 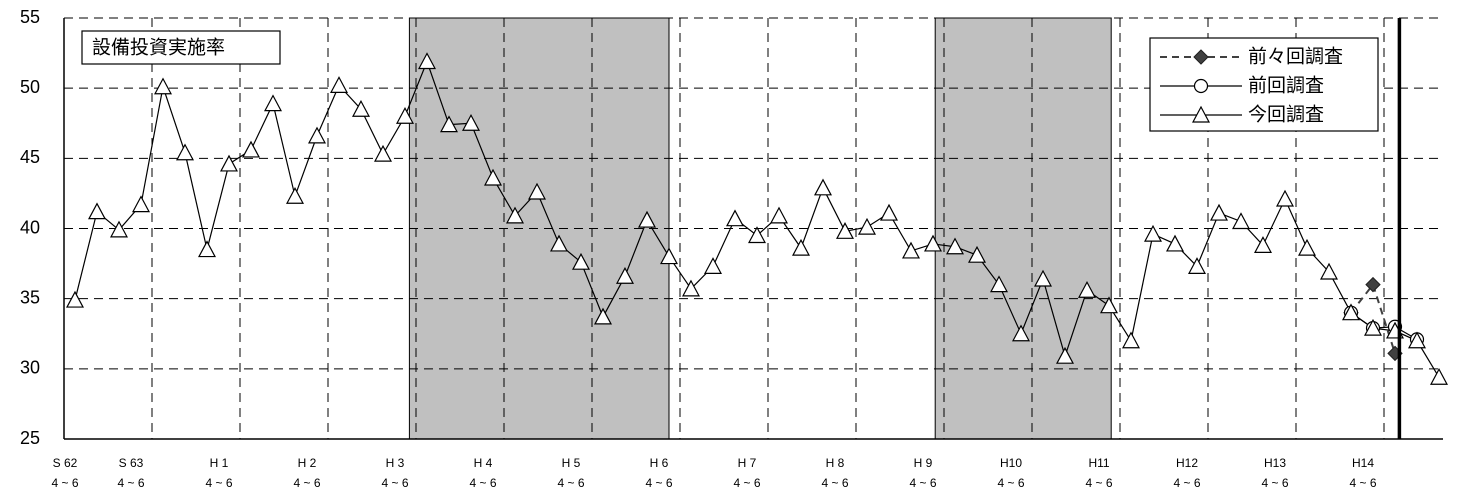 I want to click on x-tick-label: H11, so click(x=1098, y=463).